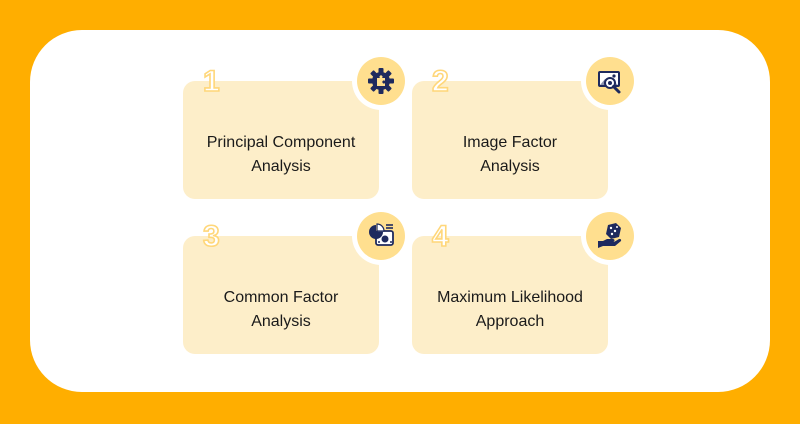 The height and width of the screenshot is (424, 800). Describe the element at coordinates (281, 142) in the screenshot. I see `card-label-line1: Principal Component` at that location.